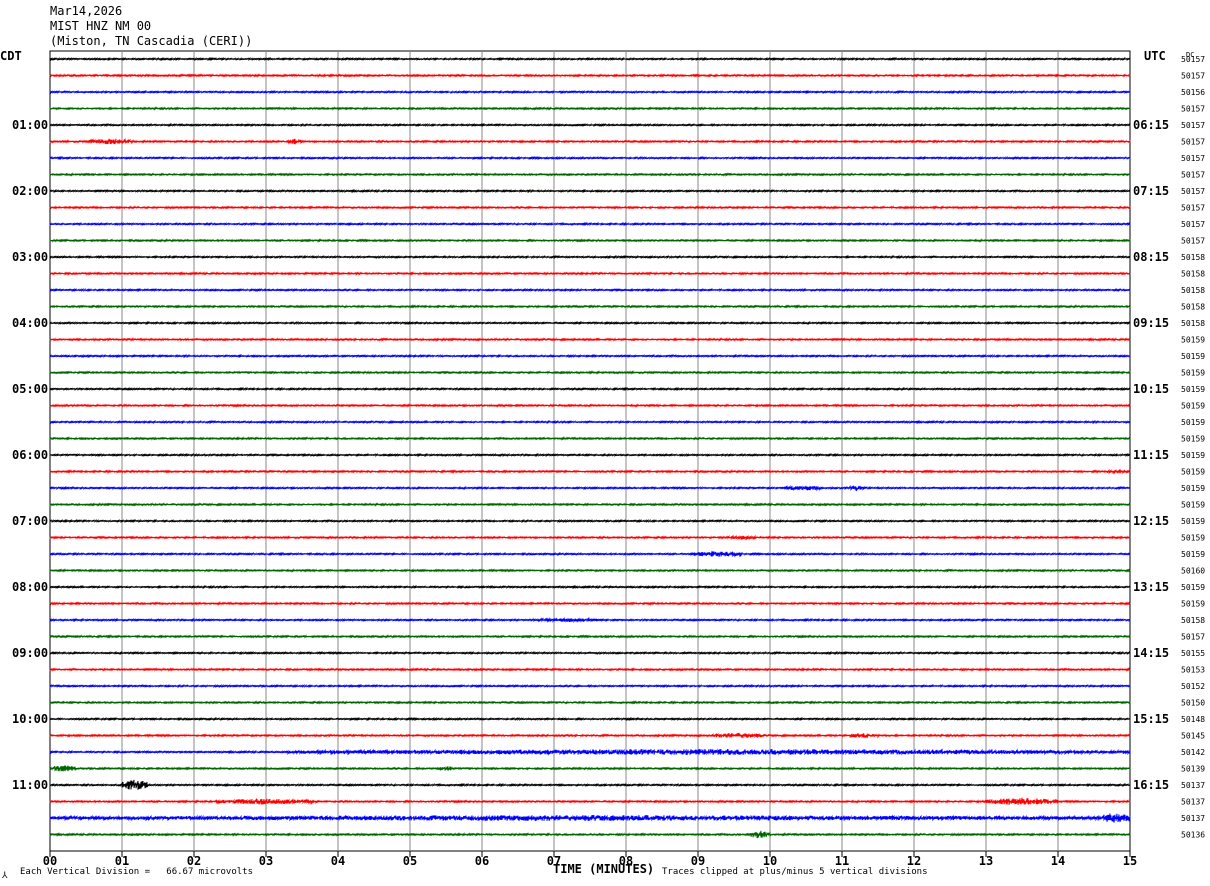 This screenshot has width=1210, height=886. I want to click on dc-offset-label: 50160, so click(1193, 571).